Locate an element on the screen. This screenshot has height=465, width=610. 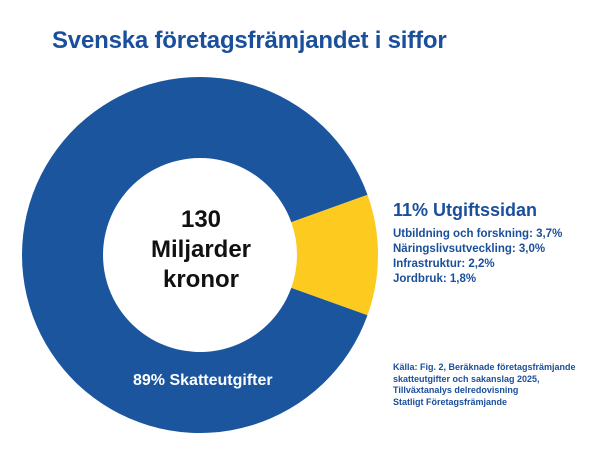
source-line: Tillväxtanalys delredovisning is located at coordinates (456, 390).